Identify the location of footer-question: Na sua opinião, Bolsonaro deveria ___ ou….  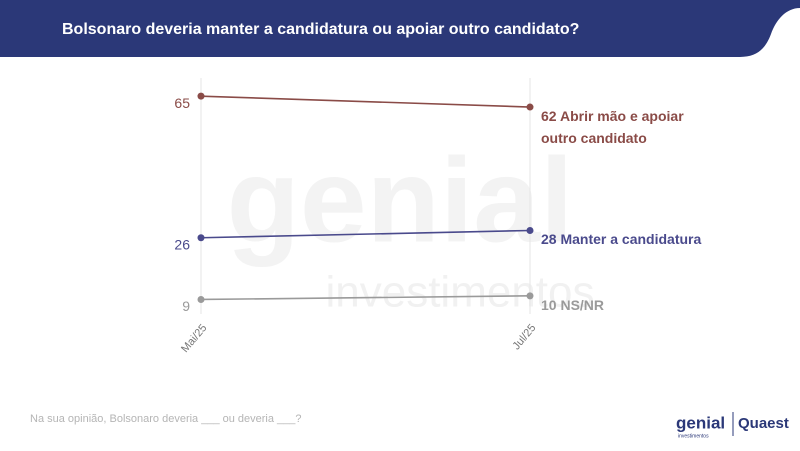
(166, 419).